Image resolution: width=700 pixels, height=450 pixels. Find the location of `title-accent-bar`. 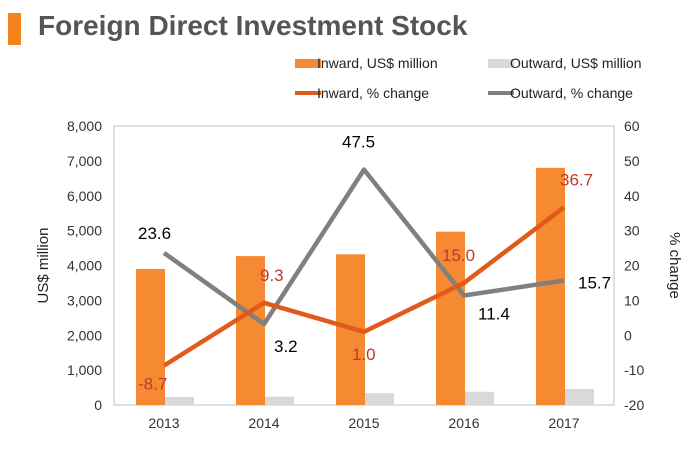

title-accent-bar is located at coordinates (14, 29).